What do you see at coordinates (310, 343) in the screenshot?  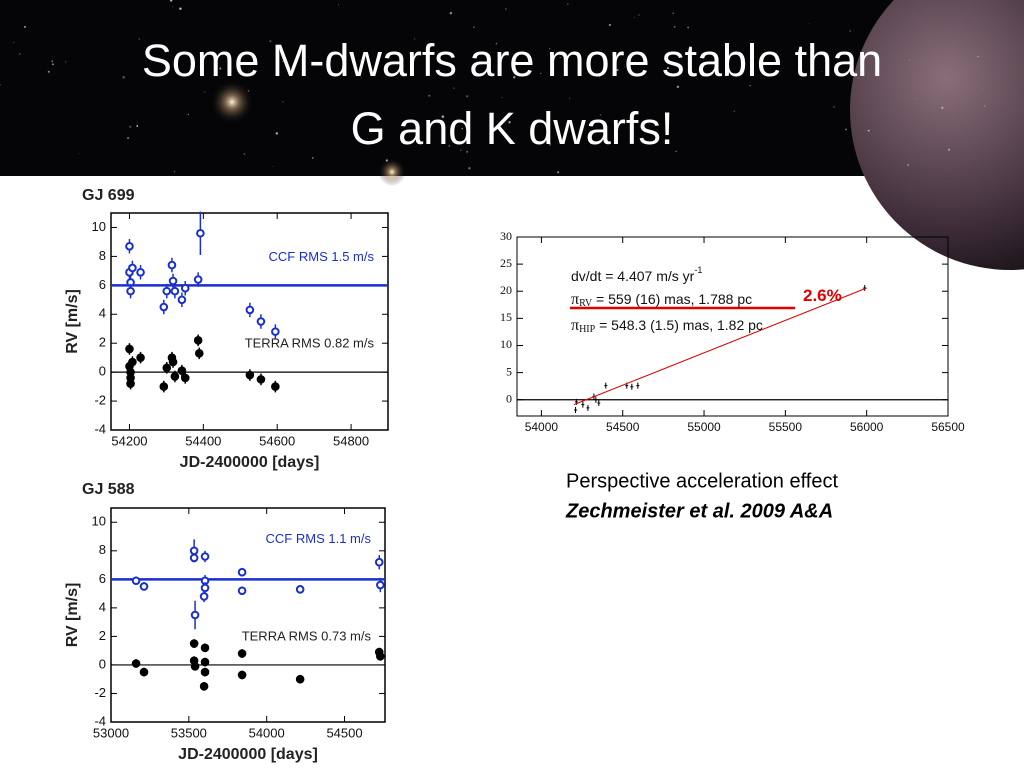 I see `reference-label: TERRA RMS 0.82 m/s` at bounding box center [310, 343].